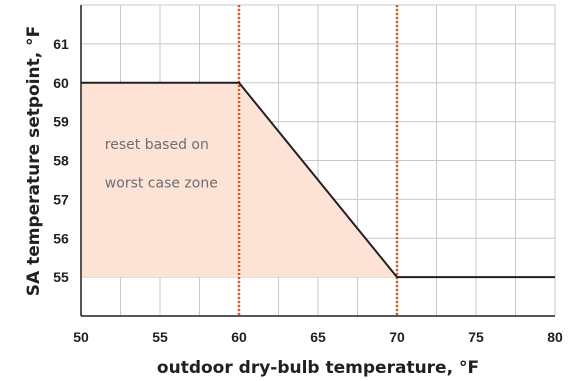 The height and width of the screenshot is (381, 574). I want to click on y-tick-label: 59, so click(61, 122).